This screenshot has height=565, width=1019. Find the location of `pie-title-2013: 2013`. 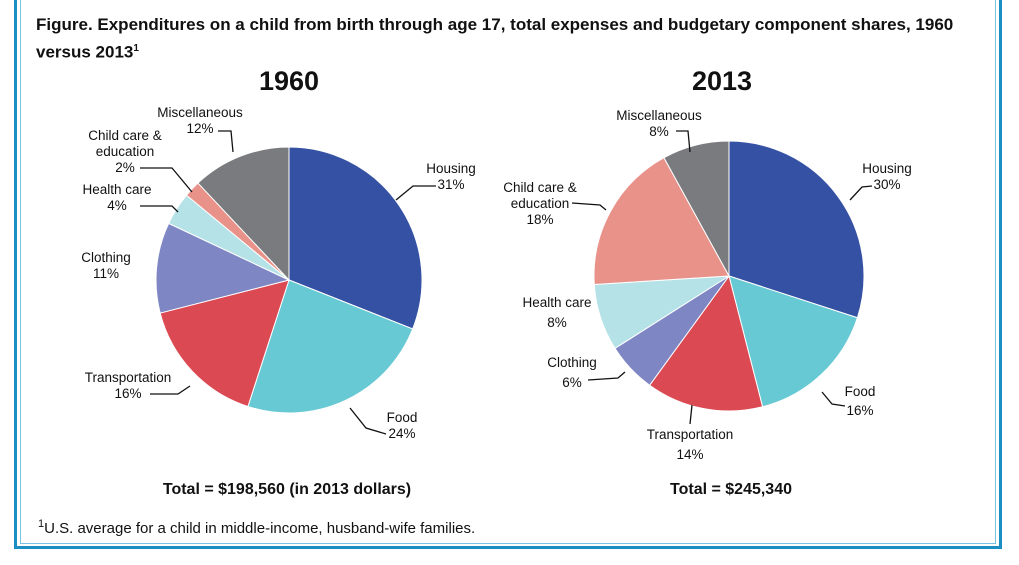

pie-title-2013: 2013 is located at coordinates (722, 81).